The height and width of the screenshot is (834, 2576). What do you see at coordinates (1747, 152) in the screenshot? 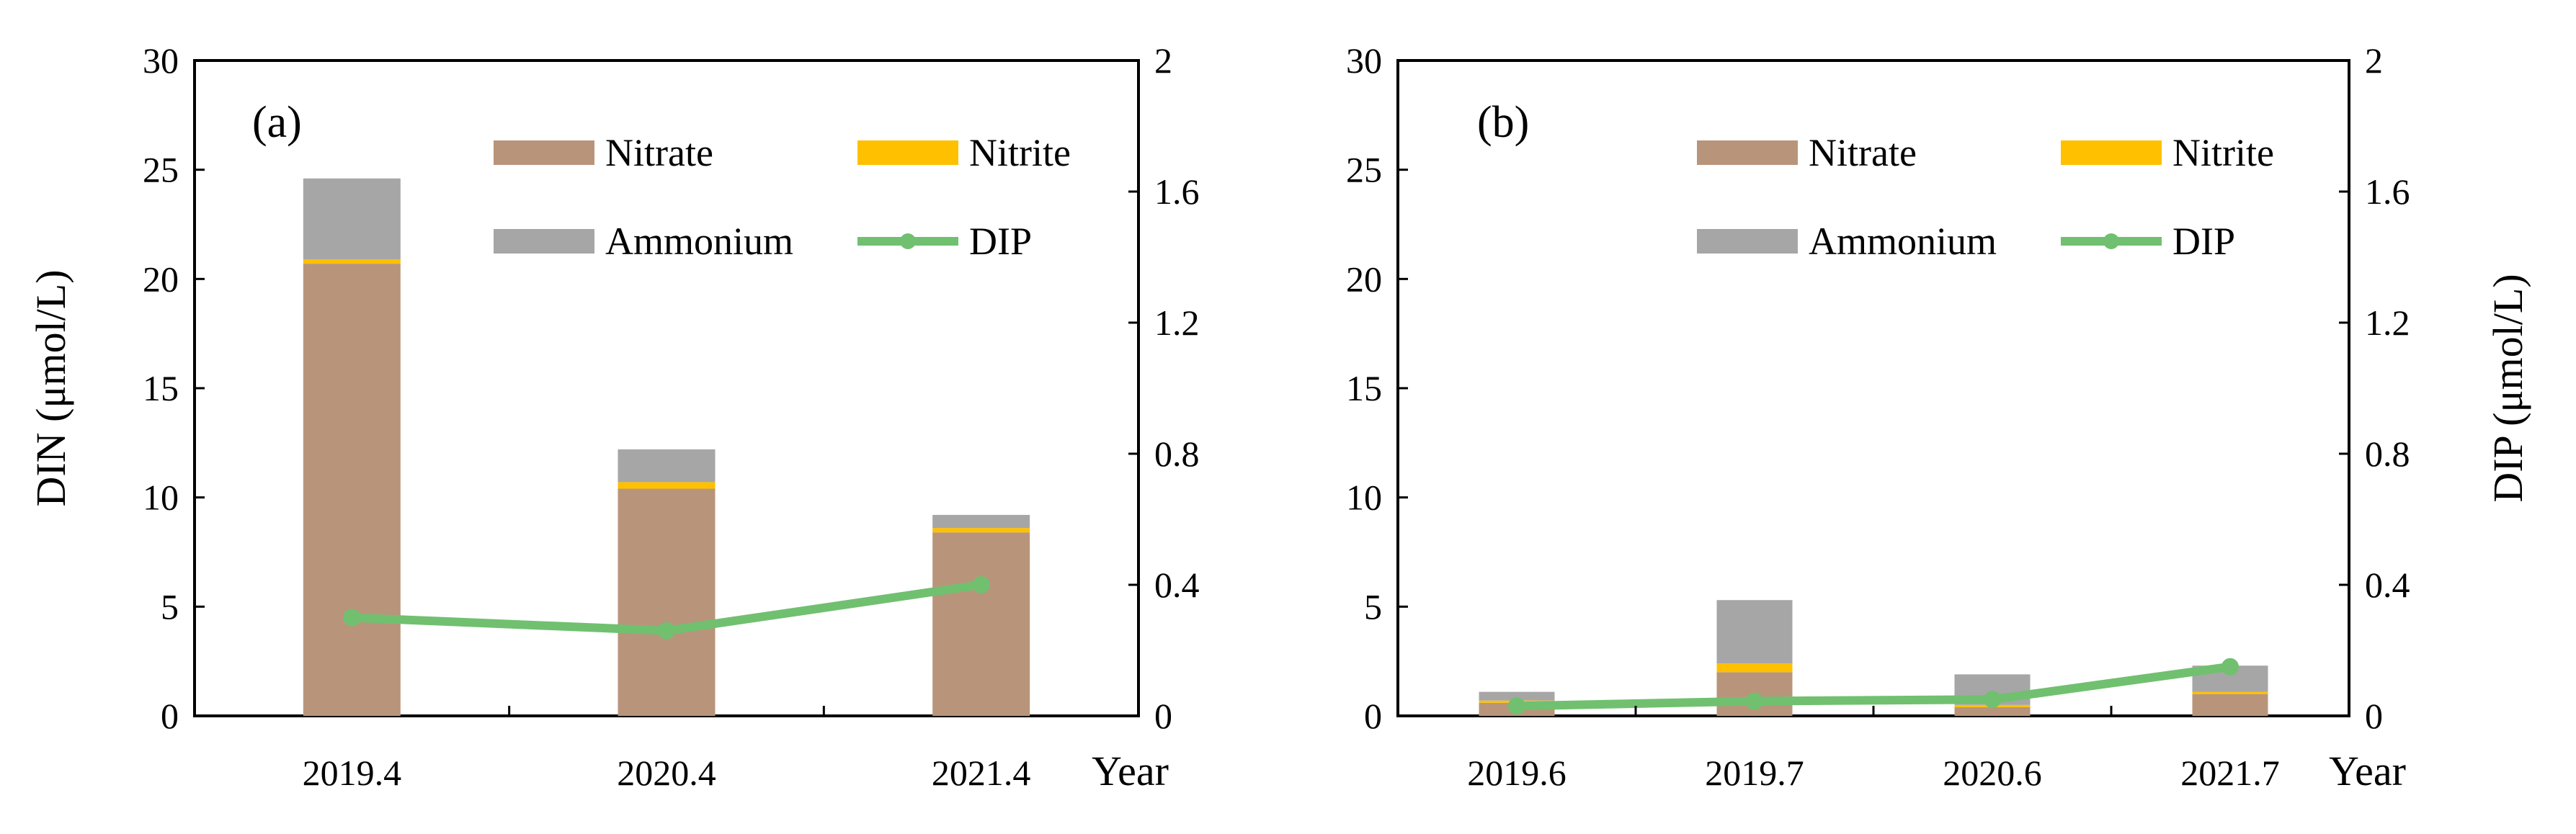
I see `legend-b-nitrate-swatch` at bounding box center [1747, 152].